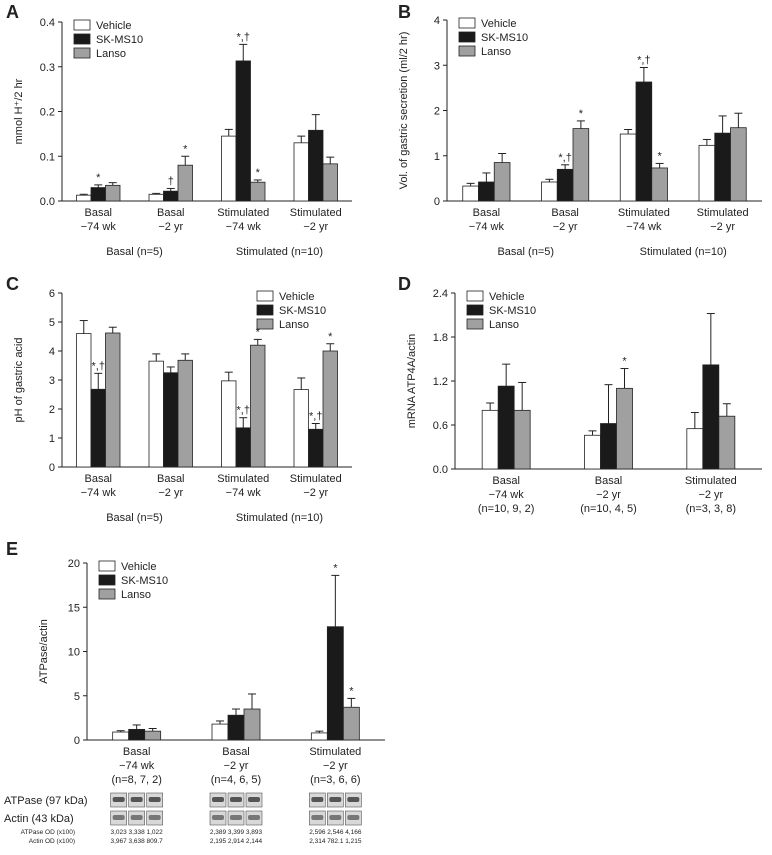  Describe the element at coordinates (404, 12) in the screenshot. I see `panel-label: B` at that location.